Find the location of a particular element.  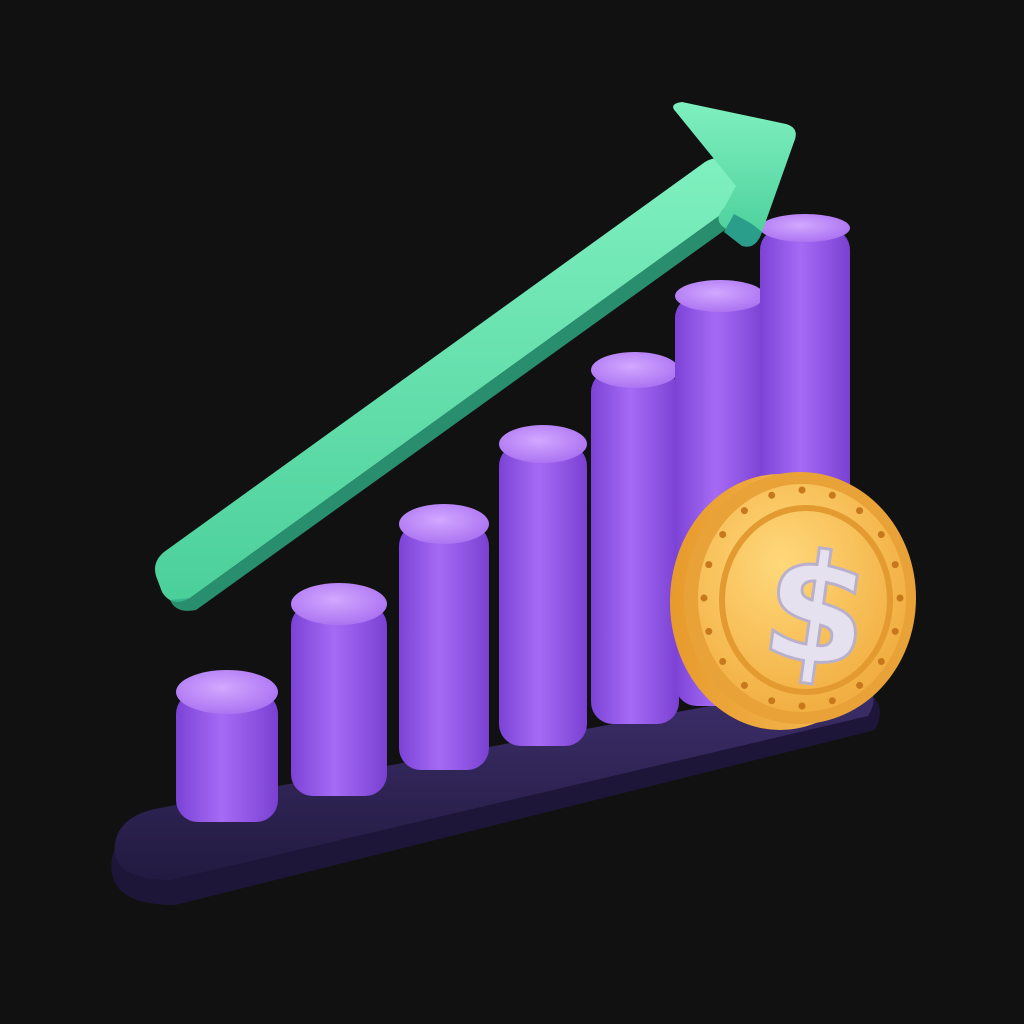

coin-symbol: $ is located at coordinates (817, 610).